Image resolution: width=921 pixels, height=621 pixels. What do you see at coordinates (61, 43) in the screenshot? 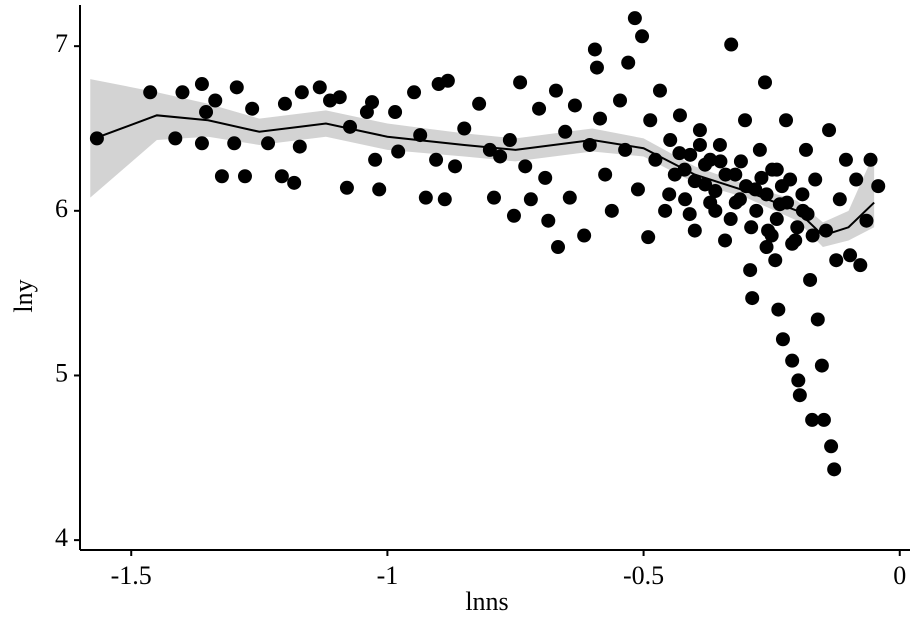
I see `y-tick-label: 7` at bounding box center [61, 43].